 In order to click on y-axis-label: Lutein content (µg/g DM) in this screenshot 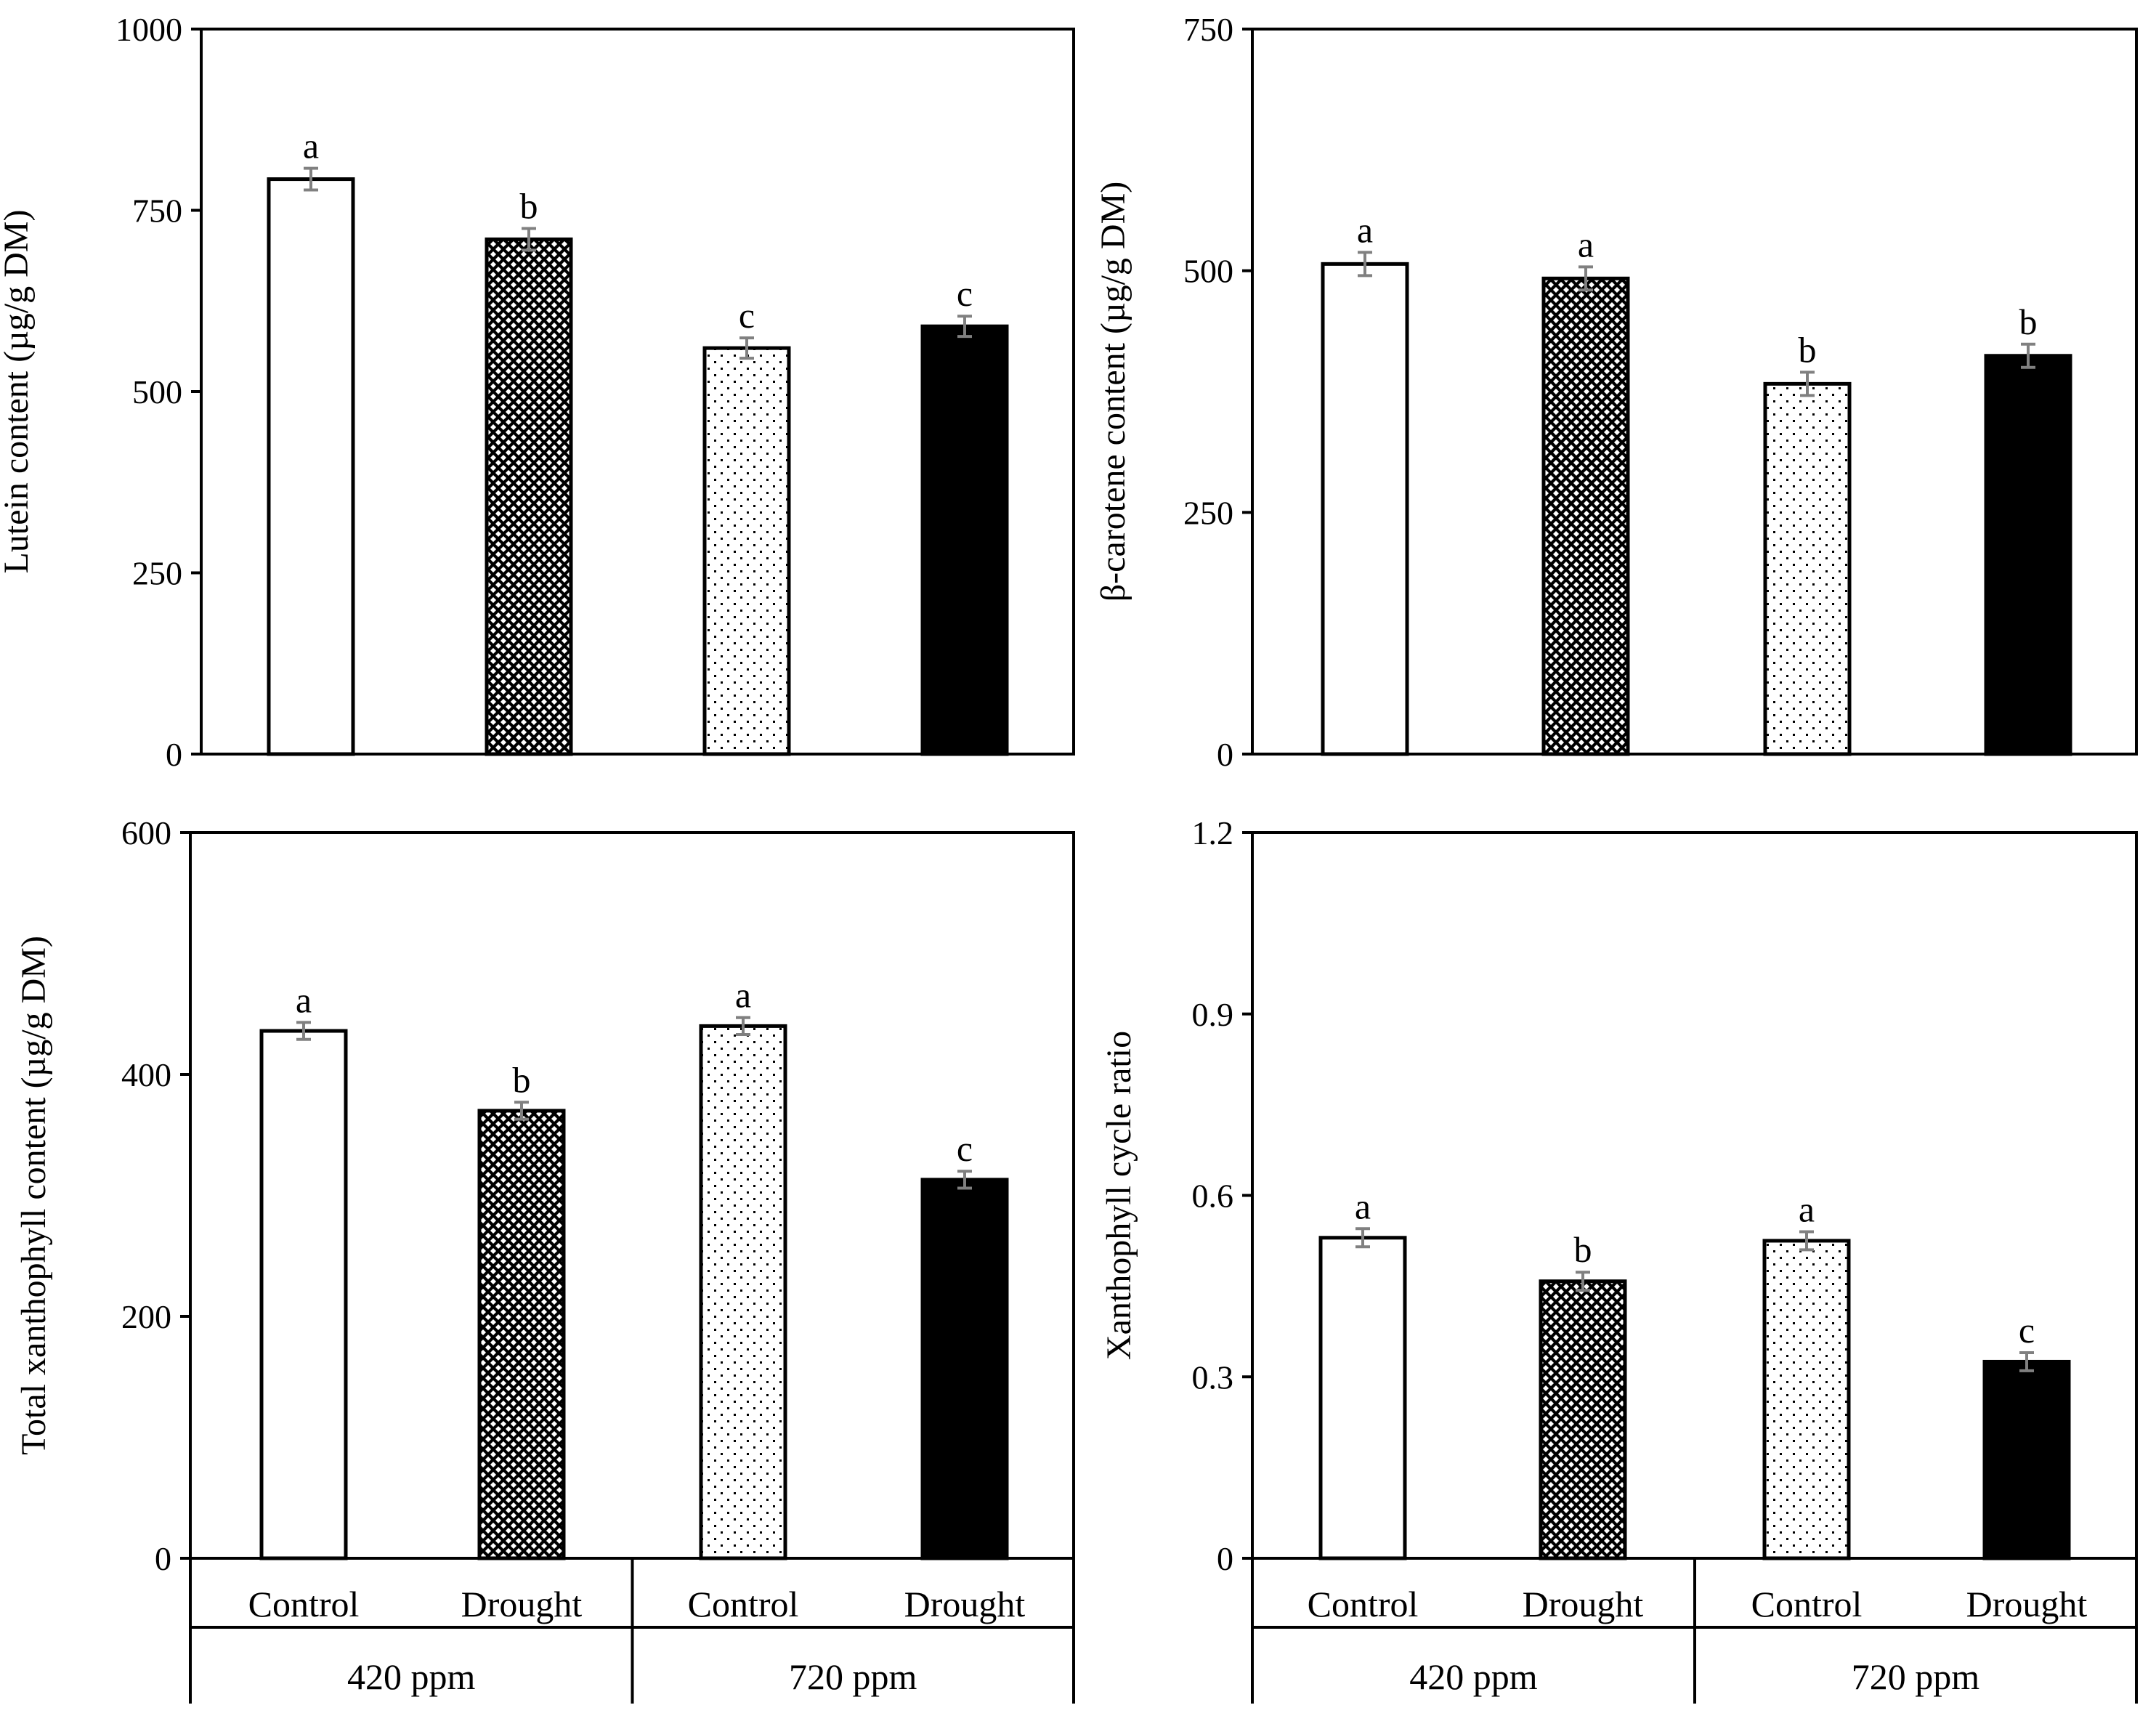, I will do `click(18, 392)`.